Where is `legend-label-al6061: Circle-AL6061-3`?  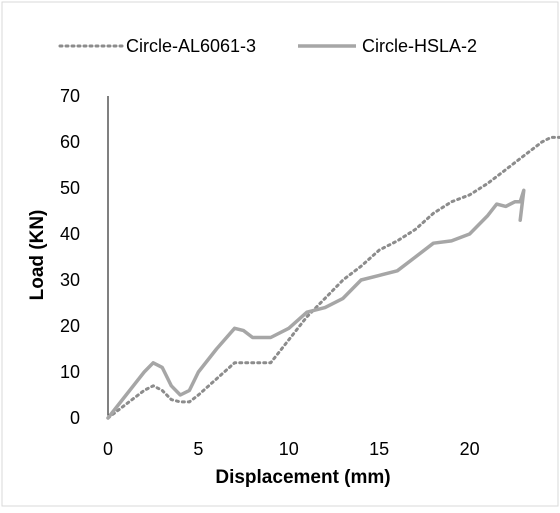 legend-label-al6061: Circle-AL6061-3 is located at coordinates (191, 46).